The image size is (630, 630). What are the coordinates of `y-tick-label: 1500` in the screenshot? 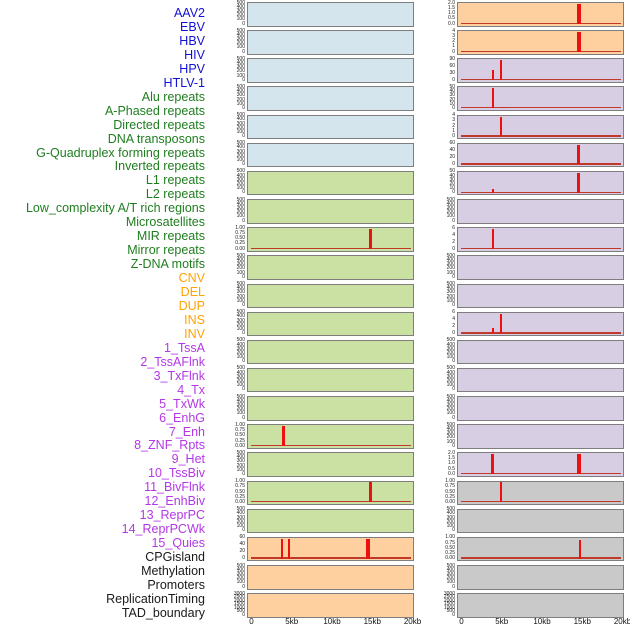 It's located at (449, 604).